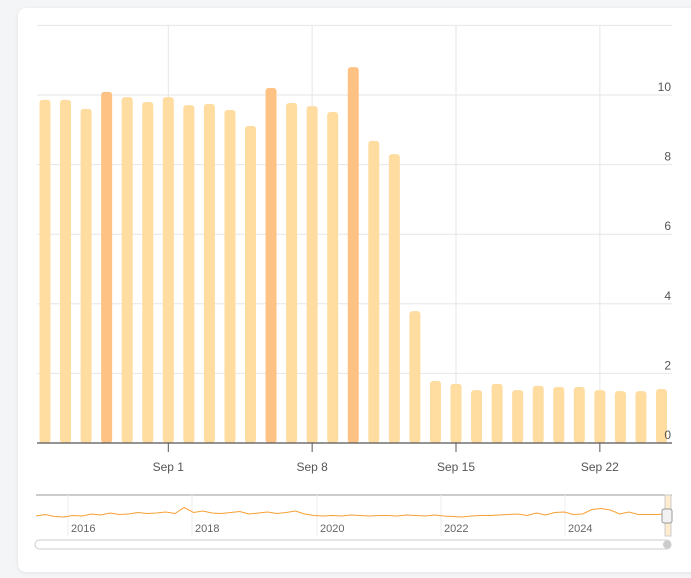 Image resolution: width=691 pixels, height=578 pixels. What do you see at coordinates (600, 467) in the screenshot?
I see `x-tick-label: Sep 22` at bounding box center [600, 467].